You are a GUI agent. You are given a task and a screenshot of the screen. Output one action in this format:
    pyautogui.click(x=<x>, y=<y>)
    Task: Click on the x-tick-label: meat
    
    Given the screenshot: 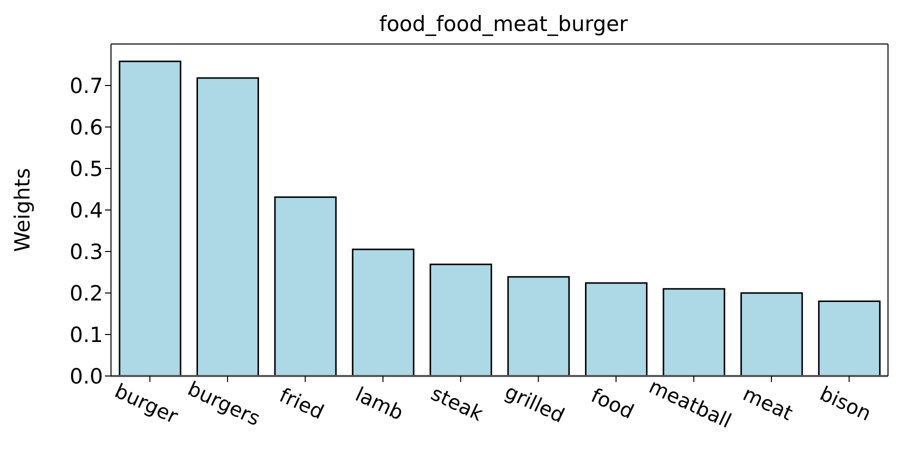 What is the action you would take?
    pyautogui.click(x=768, y=404)
    